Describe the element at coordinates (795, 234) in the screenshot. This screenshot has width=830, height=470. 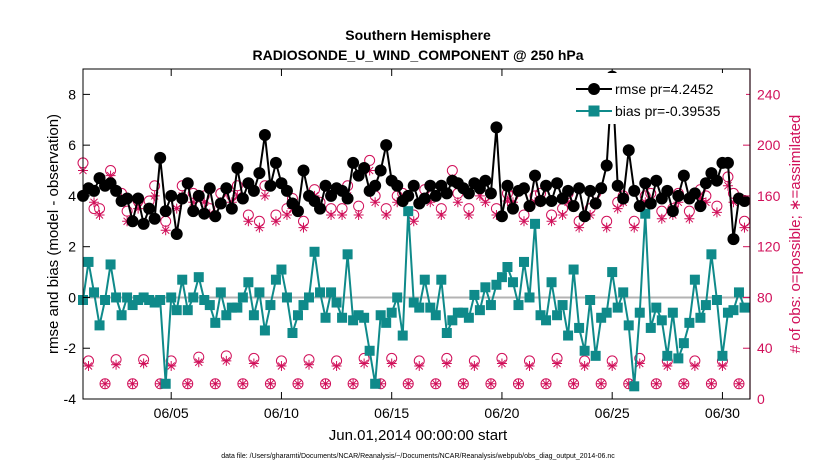
I see `y2-axis-label: # of obs: o=possible; ∗=assimilated` at that location.